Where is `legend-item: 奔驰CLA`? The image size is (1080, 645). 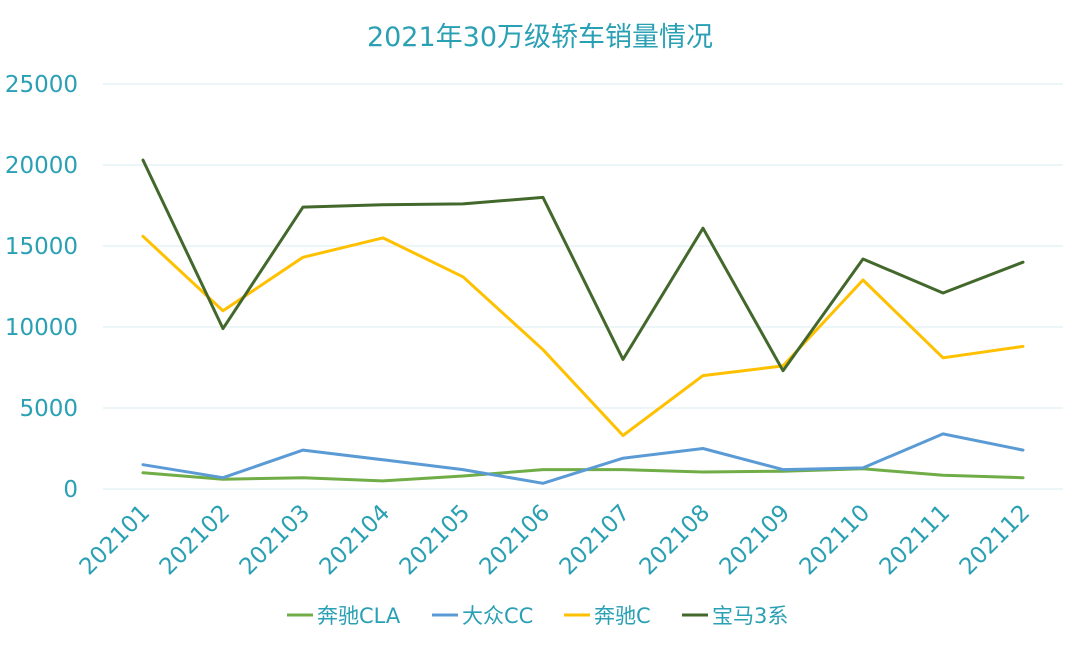
legend-item: 奔驰CLA is located at coordinates (344, 616).